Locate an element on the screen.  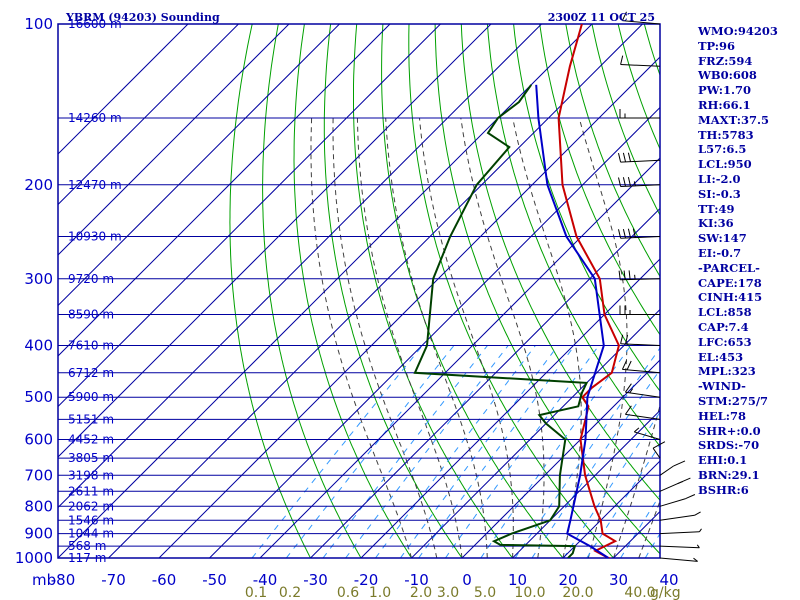
mixing-ratio-tick-label: 0.6 is located at coordinates (348, 592).